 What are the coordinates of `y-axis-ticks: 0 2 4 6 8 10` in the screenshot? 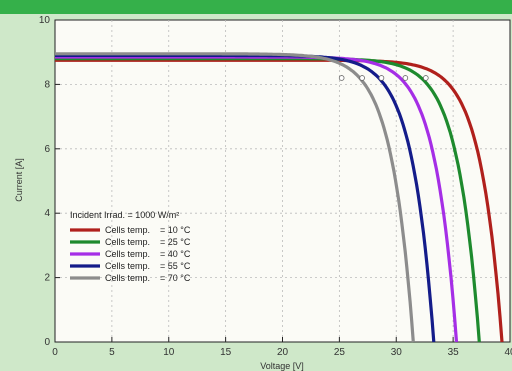 It's located at (49, 181).